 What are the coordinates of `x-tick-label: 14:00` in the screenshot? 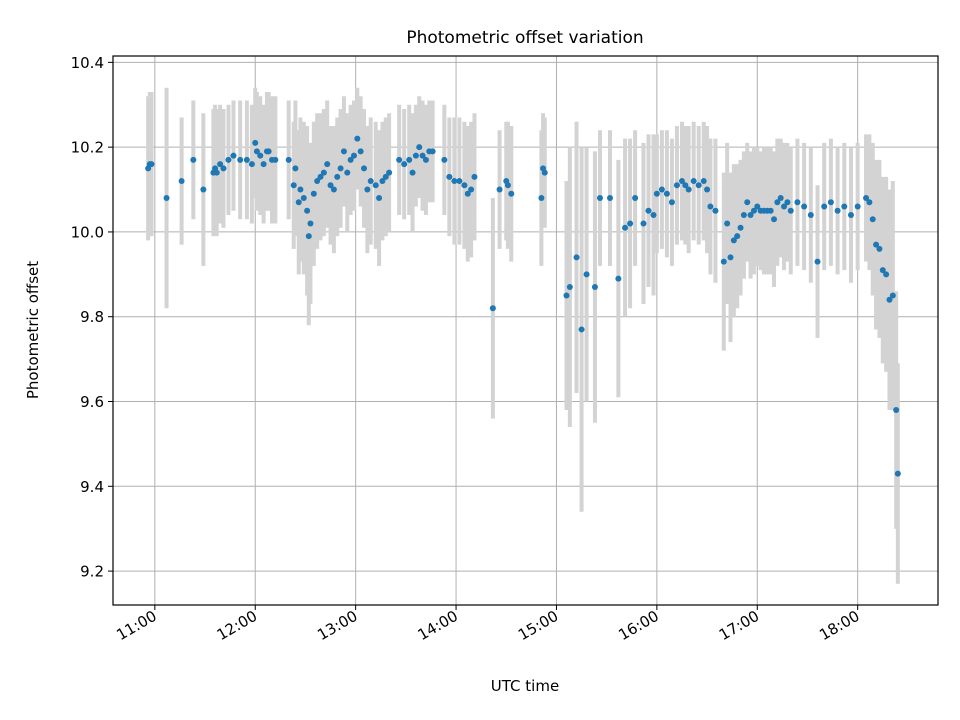 It's located at (438, 625).